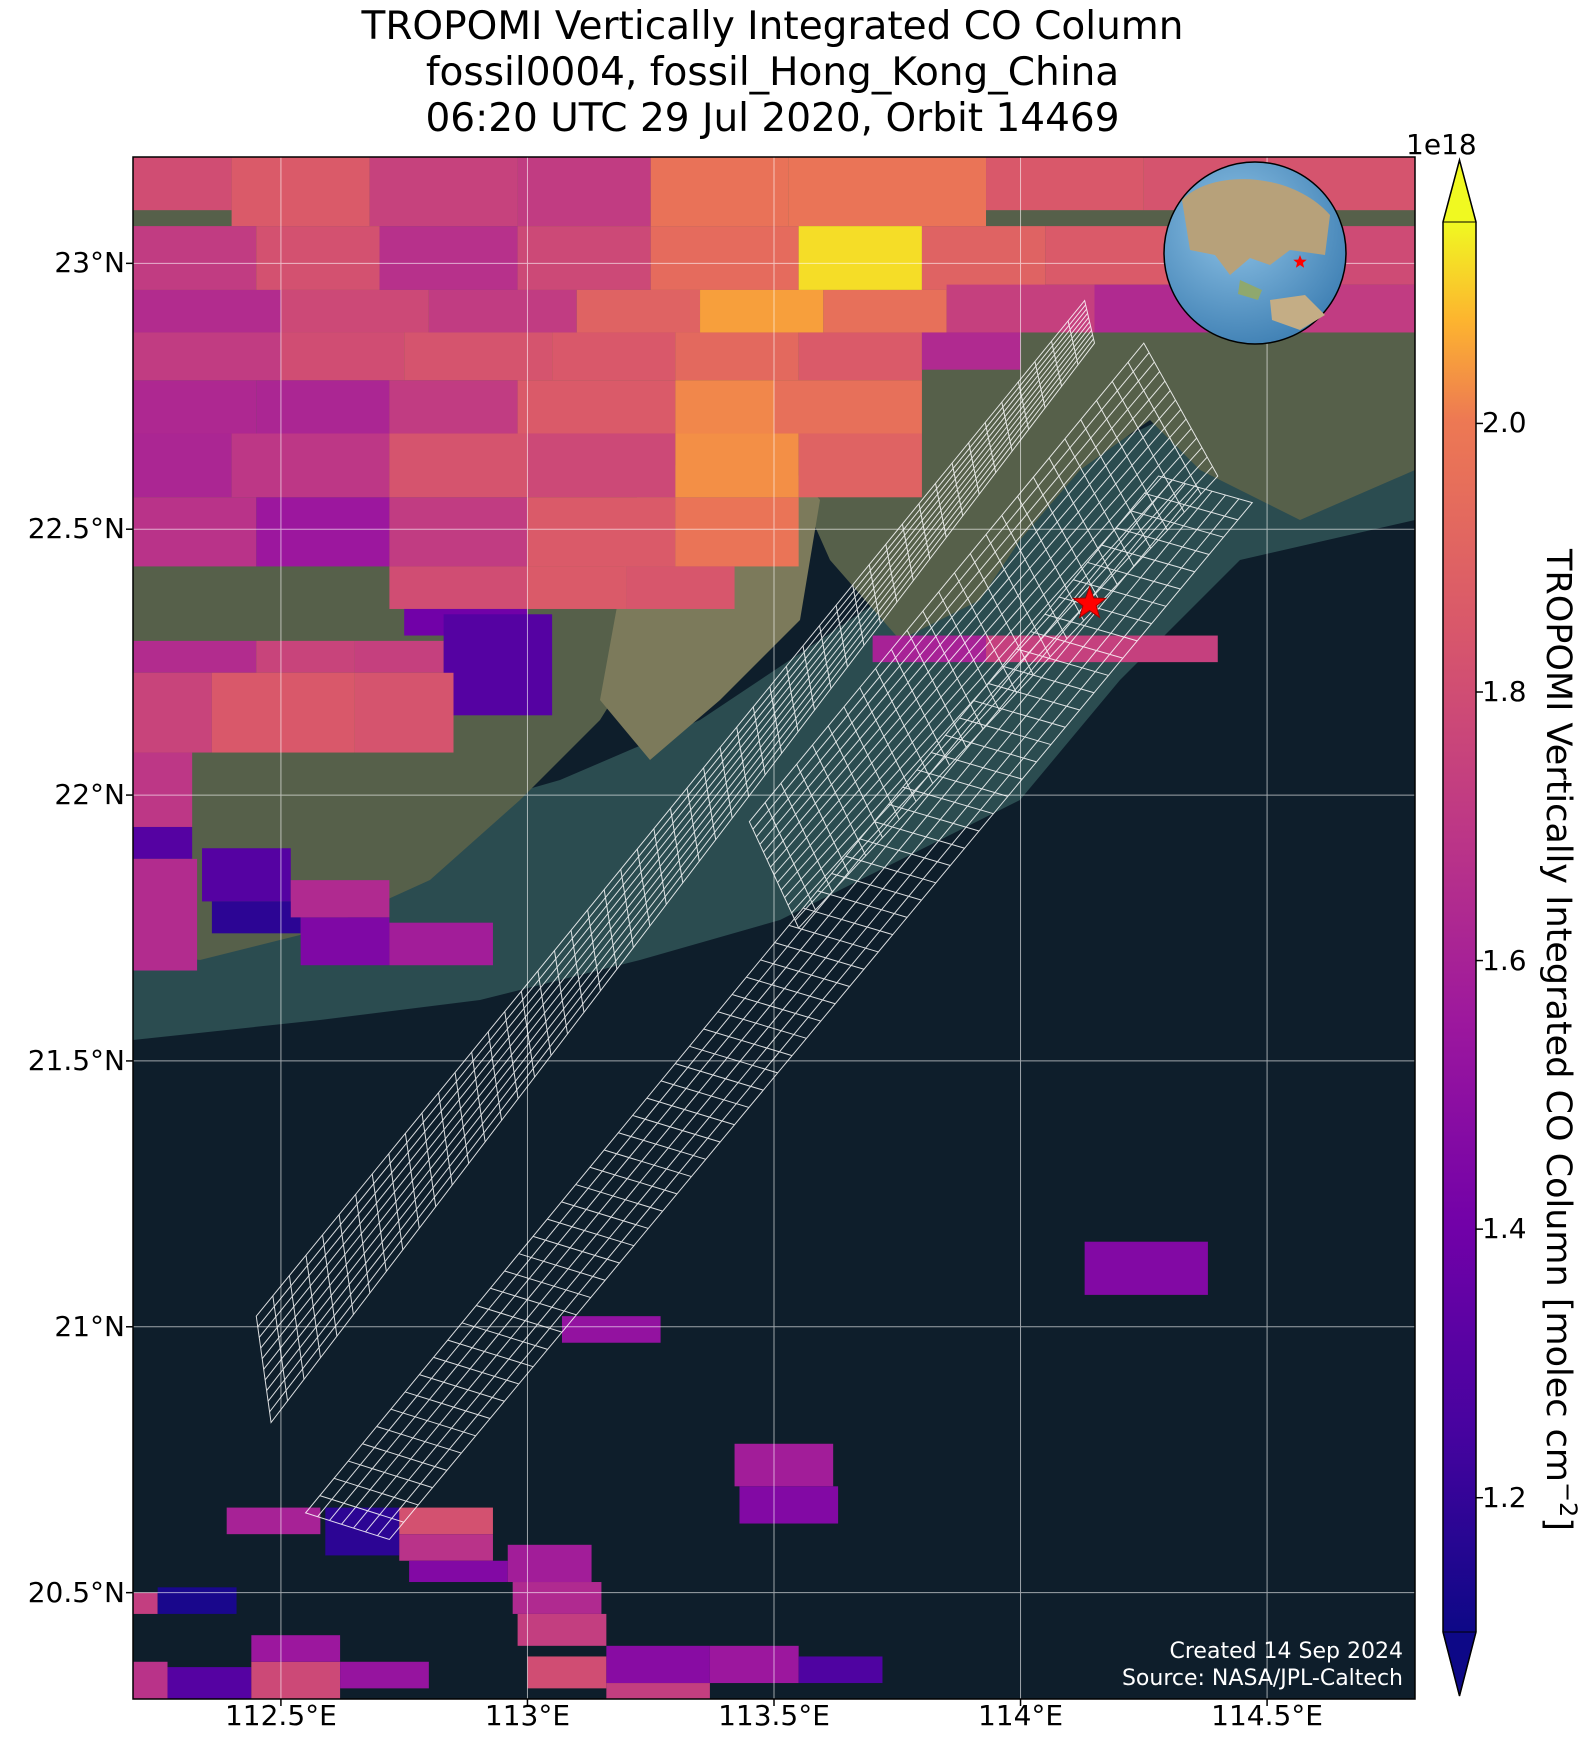 This screenshot has height=1748, width=1596. Describe the element at coordinates (1459, 190) in the screenshot. I see `colorbar-max-extend` at that location.